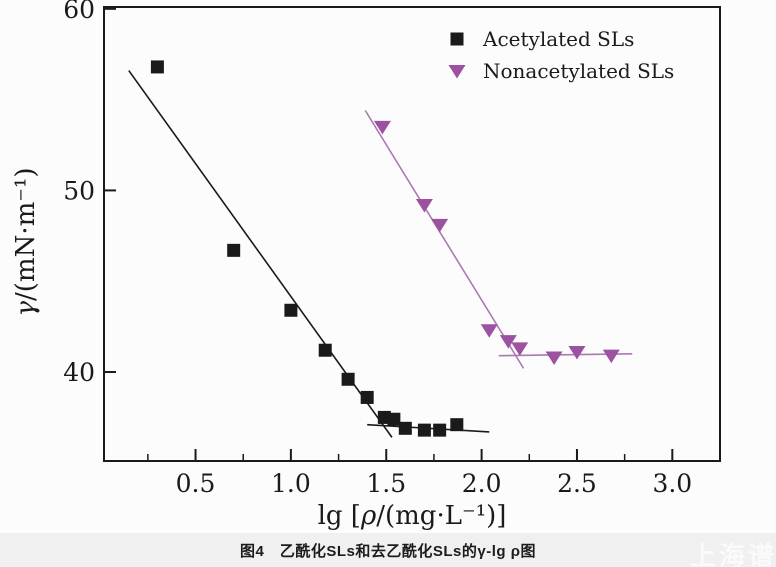  Describe the element at coordinates (577, 483) in the screenshot. I see `x-tick-label: 2.5` at that location.